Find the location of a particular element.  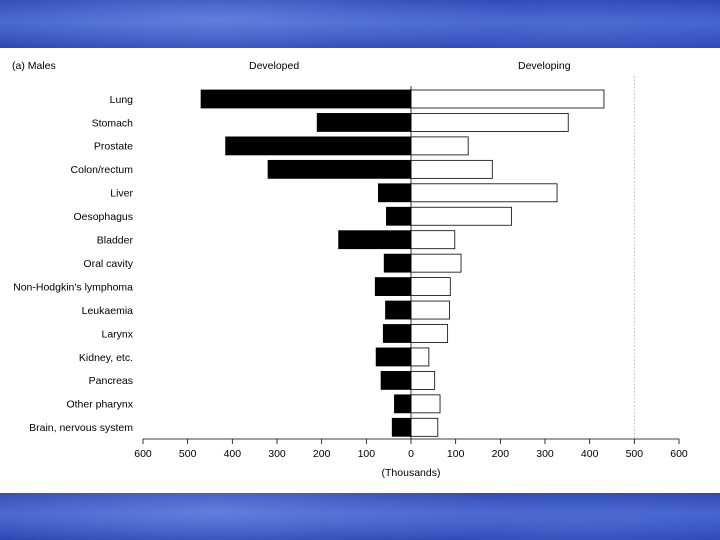

bar-developed-leukaemia is located at coordinates (398, 310).